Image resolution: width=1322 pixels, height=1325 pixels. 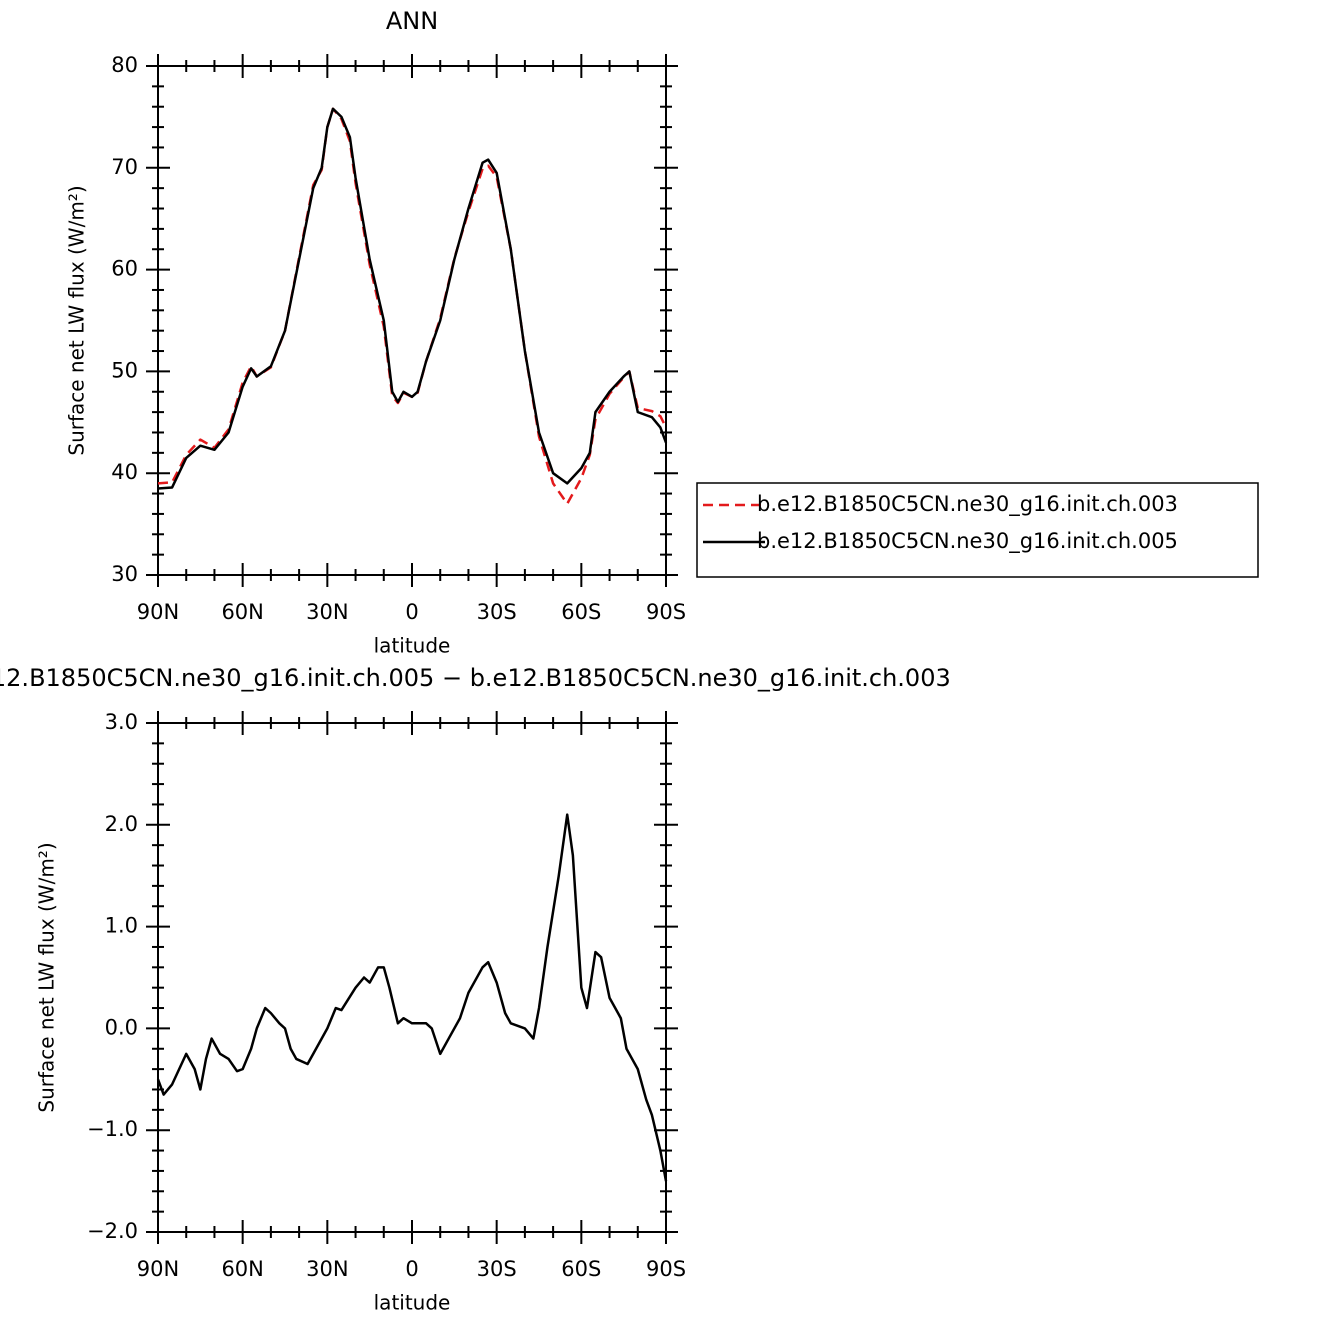 What do you see at coordinates (121, 722) in the screenshot?
I see `y-tick-label: 3.0` at bounding box center [121, 722].